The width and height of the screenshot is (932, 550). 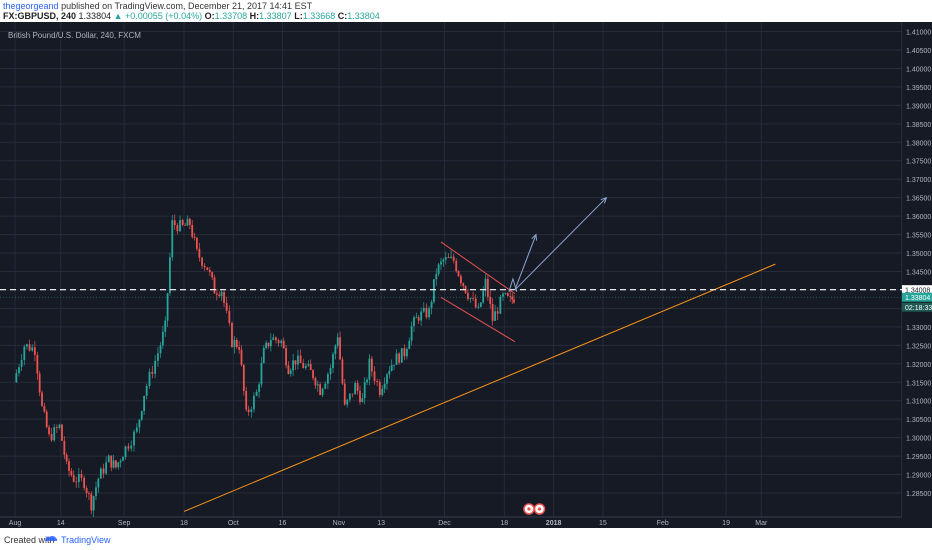 I want to click on event-flag-dot, so click(x=539, y=509).